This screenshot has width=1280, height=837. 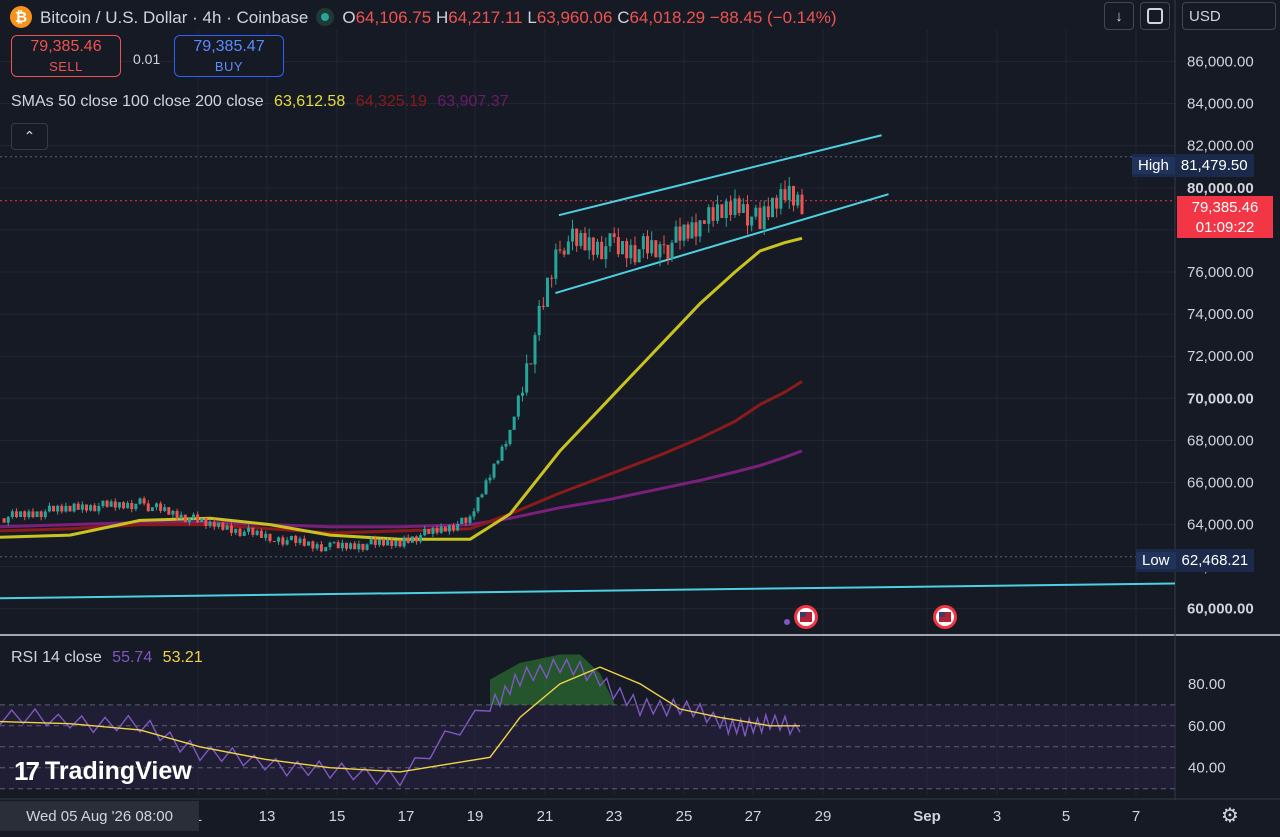 I want to click on time-tick-label: Sep, so click(x=927, y=816).